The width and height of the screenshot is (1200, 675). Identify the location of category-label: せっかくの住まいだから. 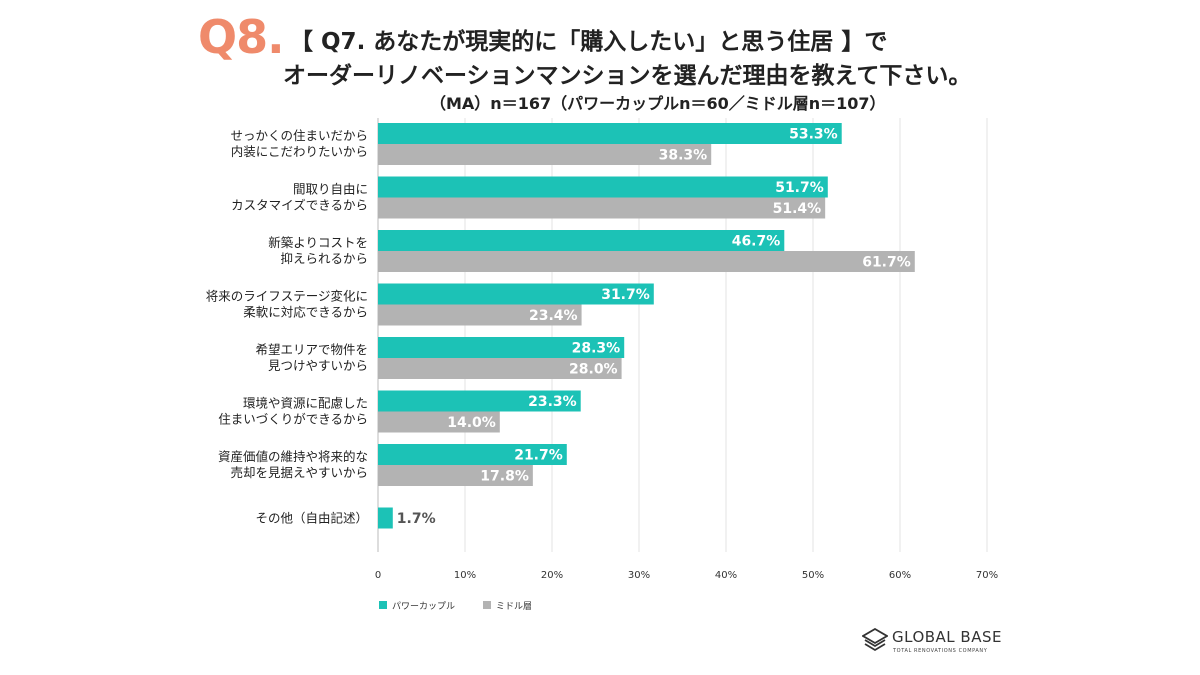
(299, 135).